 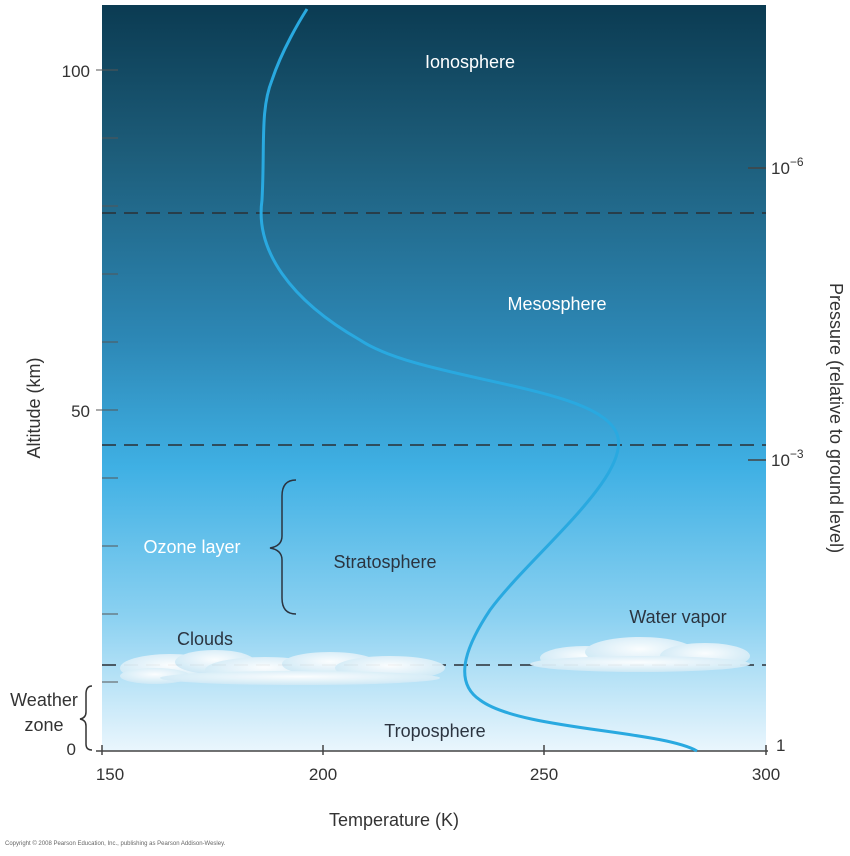 I want to click on pressure-ticks, so click(x=757, y=314).